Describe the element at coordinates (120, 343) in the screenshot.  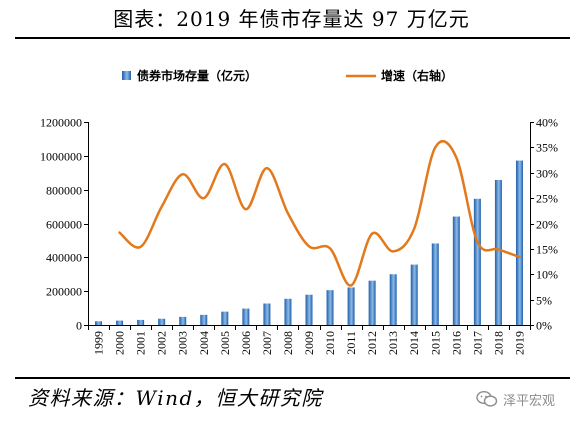
I see `x-tick-label: 2000` at that location.